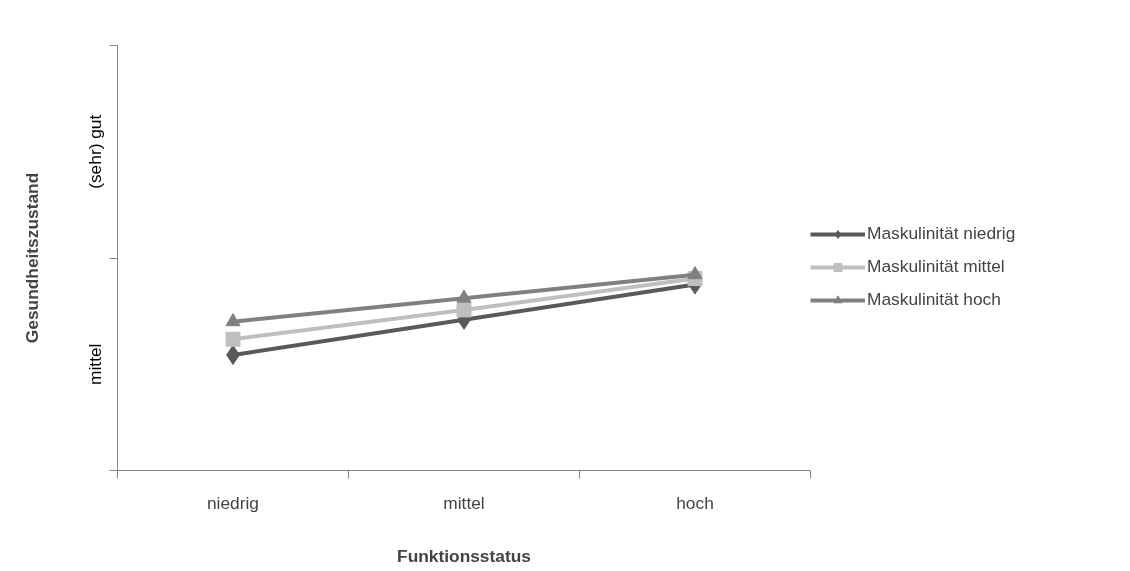 The image size is (1130, 571). I want to click on x-tick-label: mittel, so click(464, 502).